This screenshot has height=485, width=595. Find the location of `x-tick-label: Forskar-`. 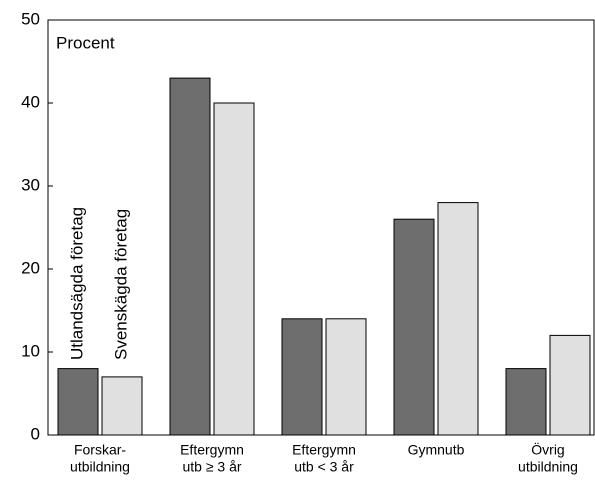

x-tick-label: Forskar- is located at coordinates (100, 450).